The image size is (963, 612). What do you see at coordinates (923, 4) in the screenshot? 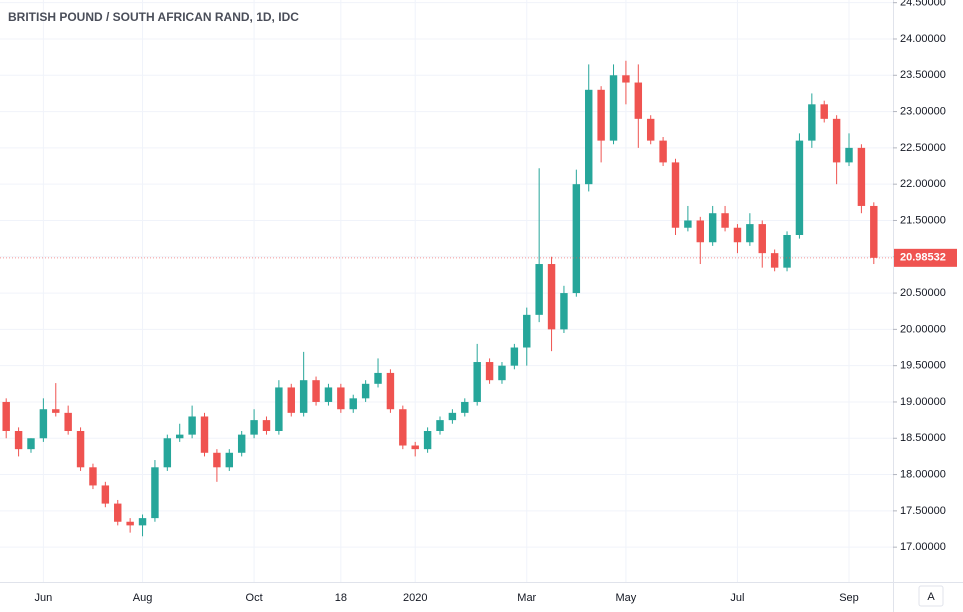
I see `y-tick-label: 24.50000` at bounding box center [923, 4].